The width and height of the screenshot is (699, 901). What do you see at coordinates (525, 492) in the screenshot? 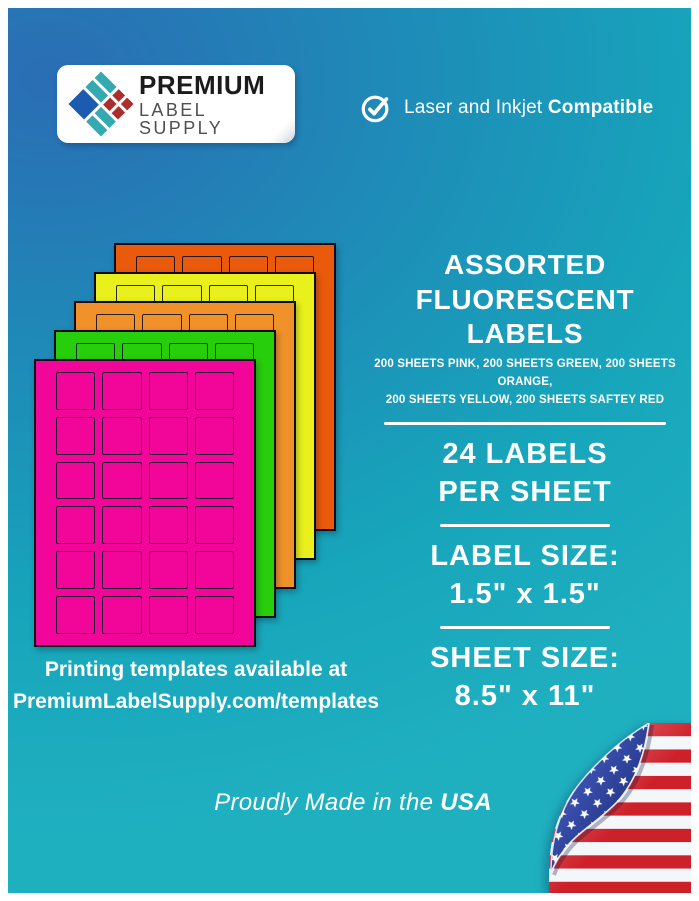
I see `spec-1-line2: PER SHEET` at bounding box center [525, 492].